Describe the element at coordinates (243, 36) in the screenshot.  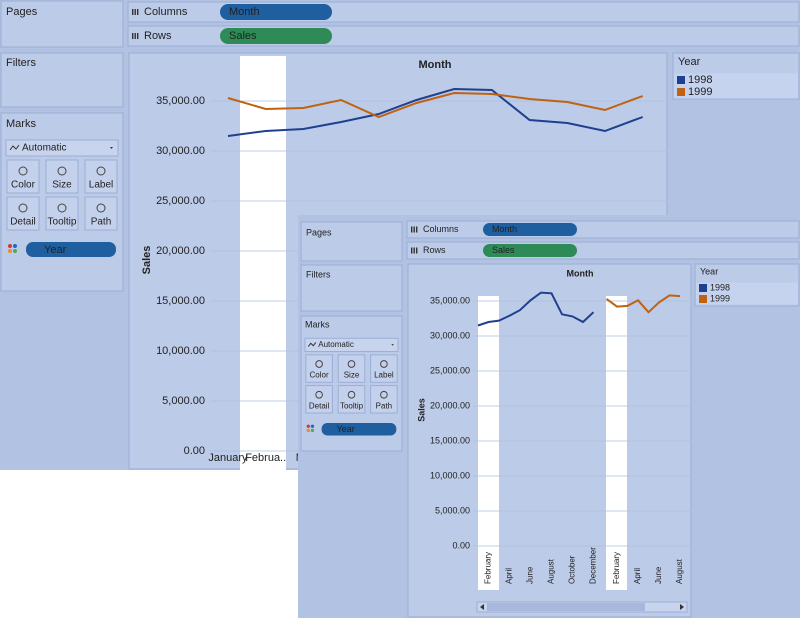
I see `rows-pill-text: Sales` at that location.